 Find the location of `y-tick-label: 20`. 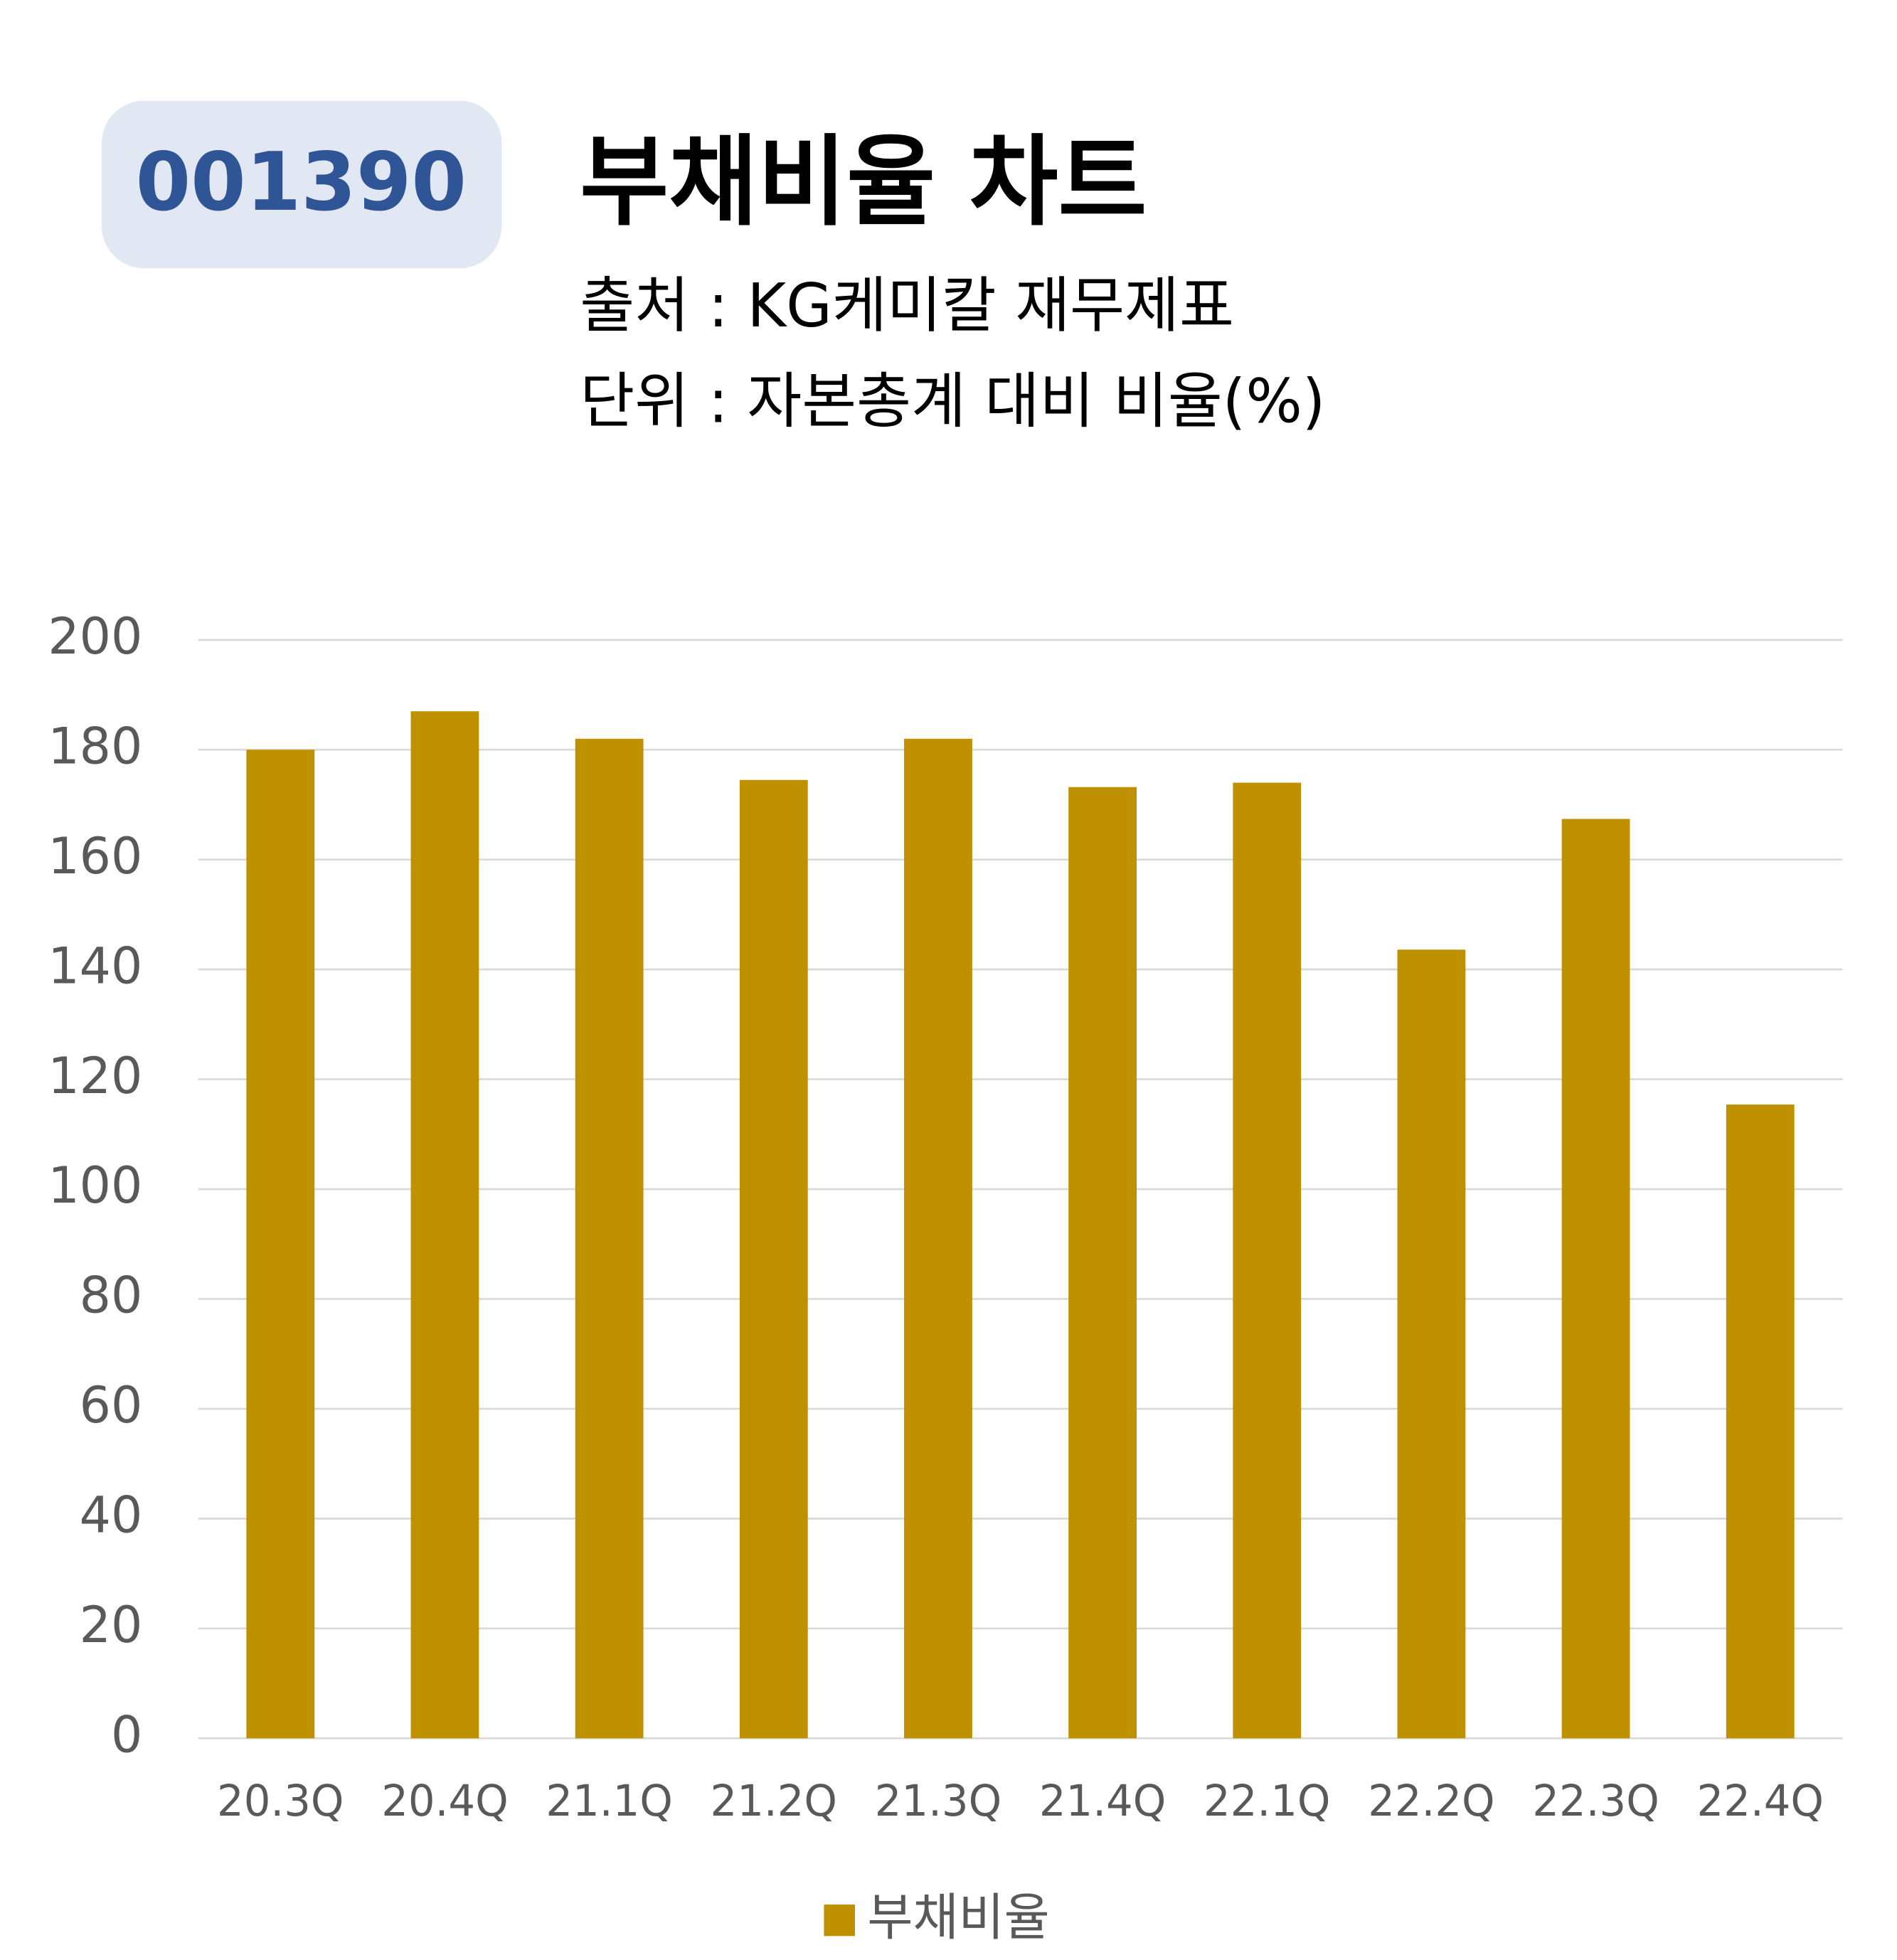

y-tick-label: 20 is located at coordinates (111, 1624).